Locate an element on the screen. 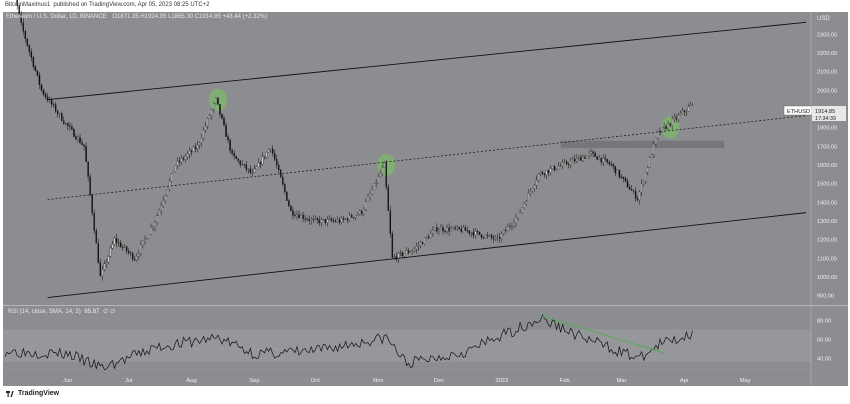 This screenshot has width=850, height=404. price-tick-label: 1600.00 is located at coordinates (827, 166).